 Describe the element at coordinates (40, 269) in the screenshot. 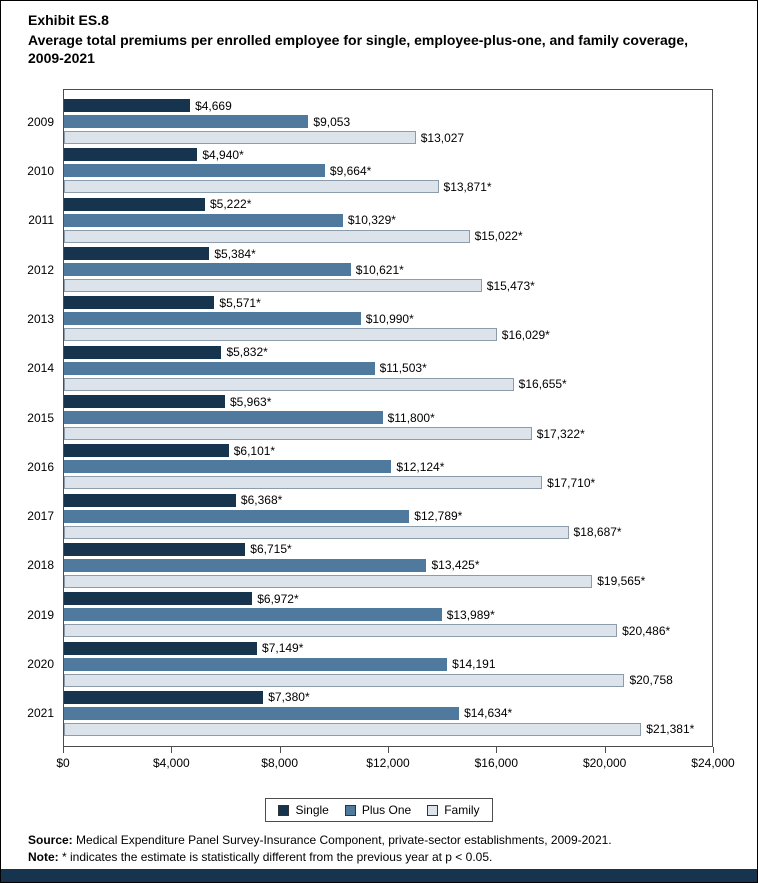

I see `year-label: 2012` at that location.